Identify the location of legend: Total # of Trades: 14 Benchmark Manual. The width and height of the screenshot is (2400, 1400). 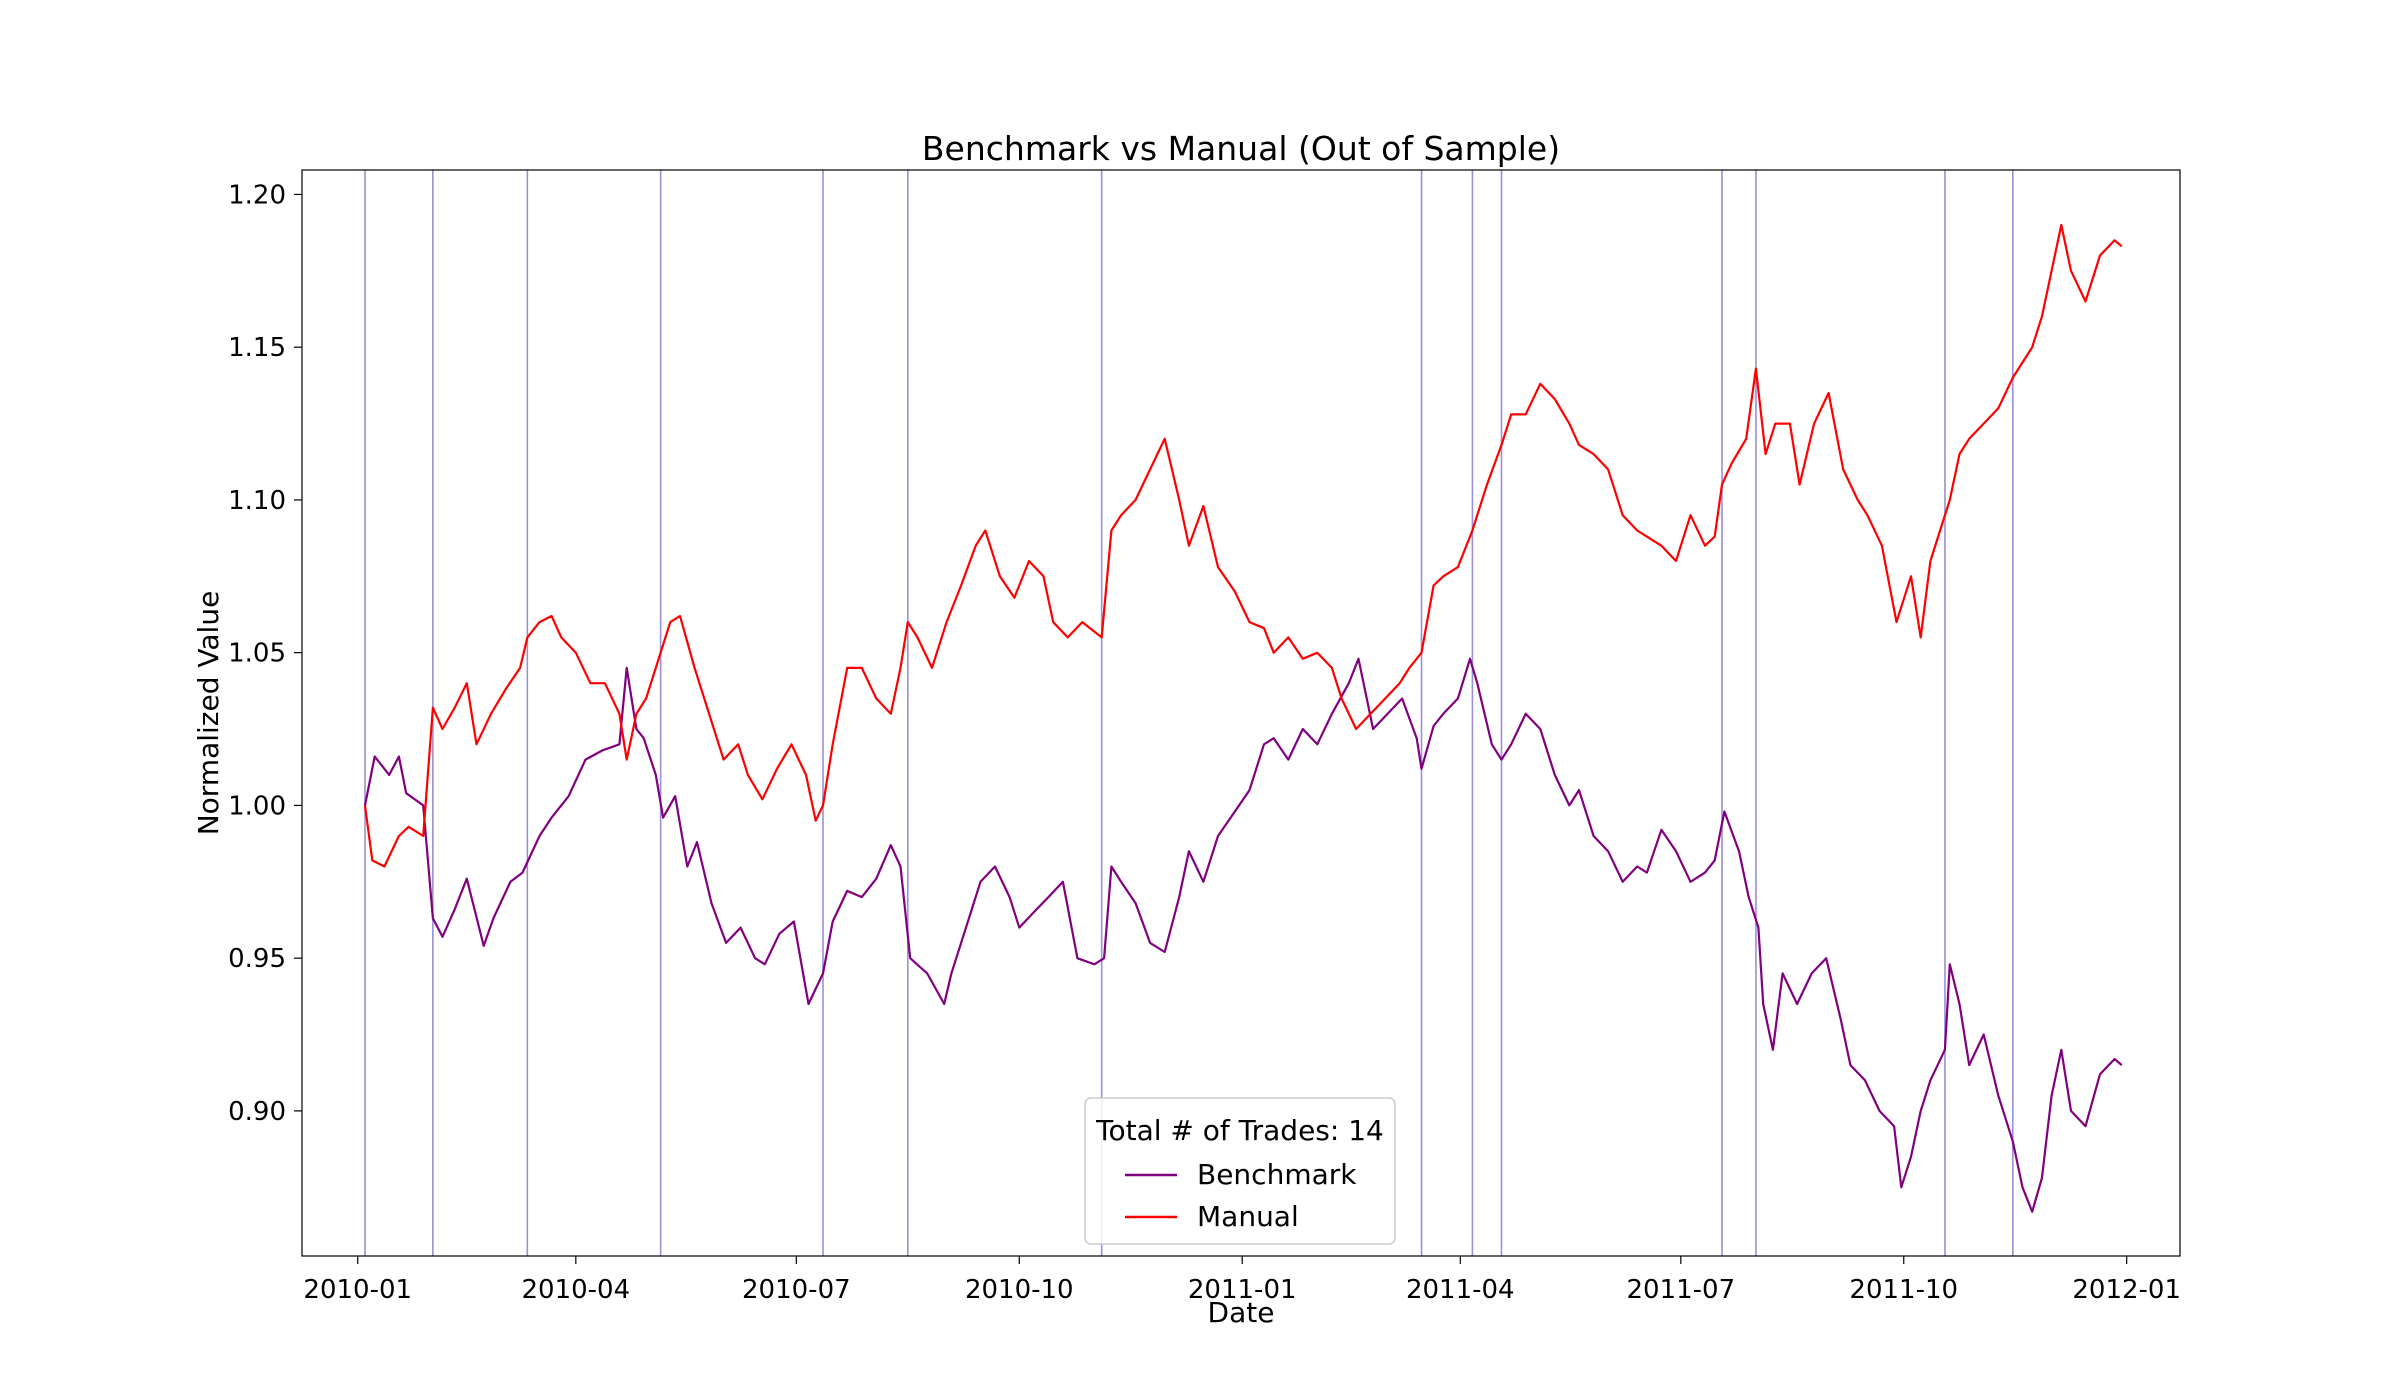
(1240, 1171).